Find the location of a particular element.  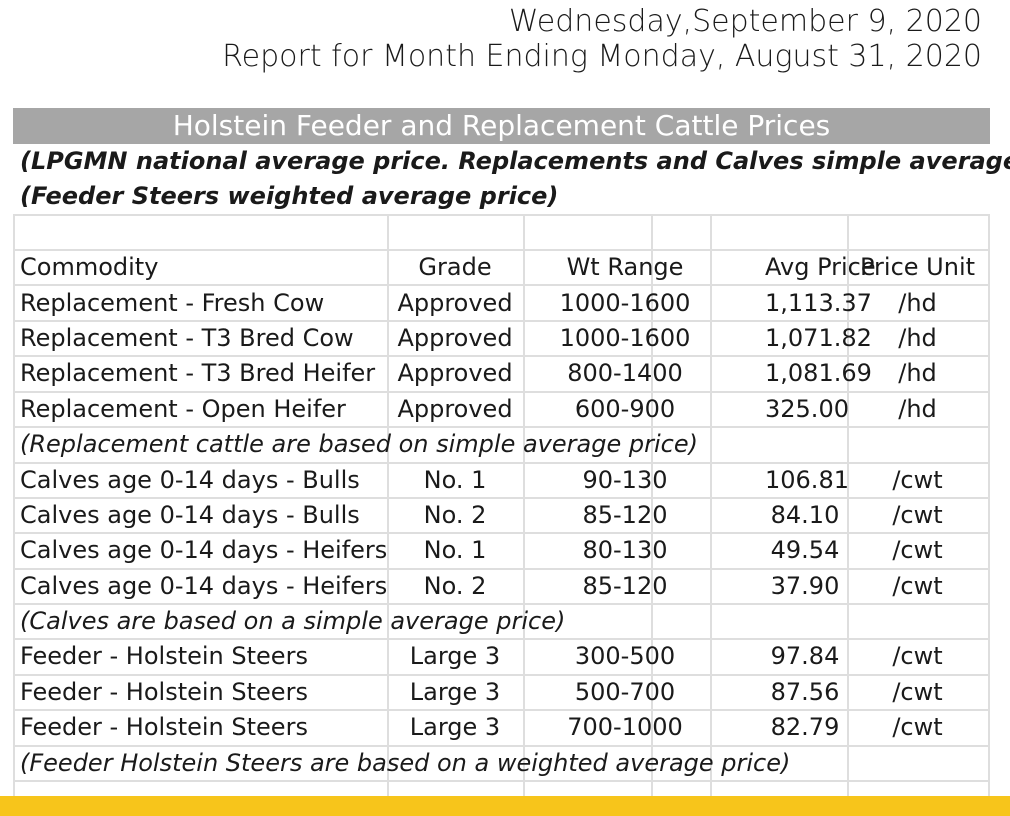

cell-avg-price: 325.00 is located at coordinates (807, 408).